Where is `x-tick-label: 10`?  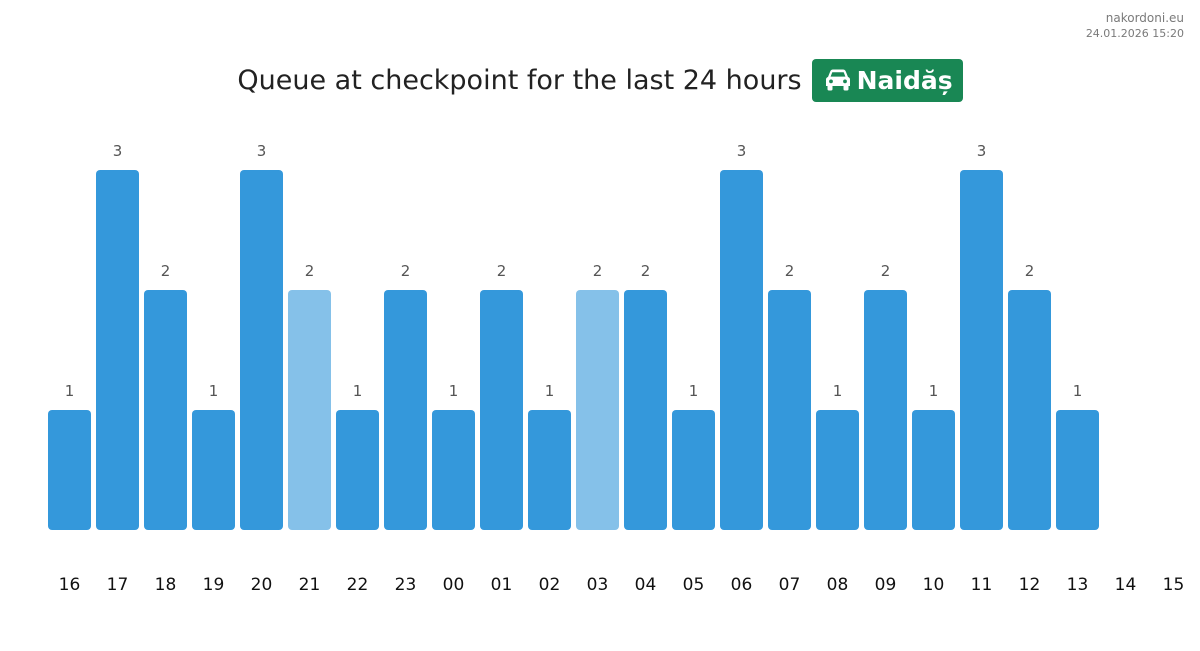 x-tick-label: 10 is located at coordinates (934, 585).